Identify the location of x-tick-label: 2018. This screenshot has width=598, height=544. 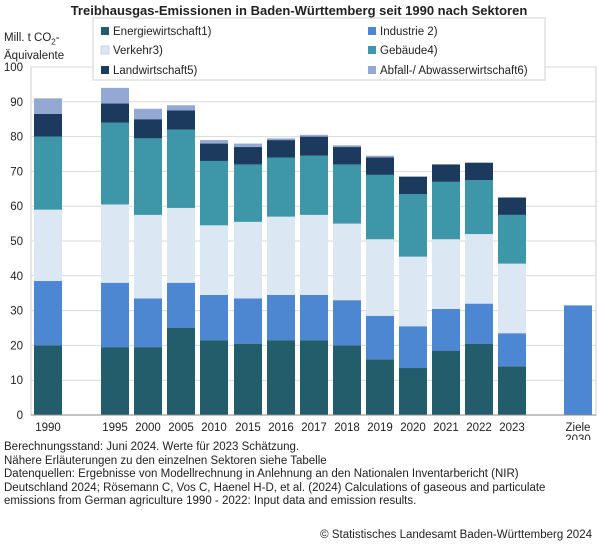
(347, 428).